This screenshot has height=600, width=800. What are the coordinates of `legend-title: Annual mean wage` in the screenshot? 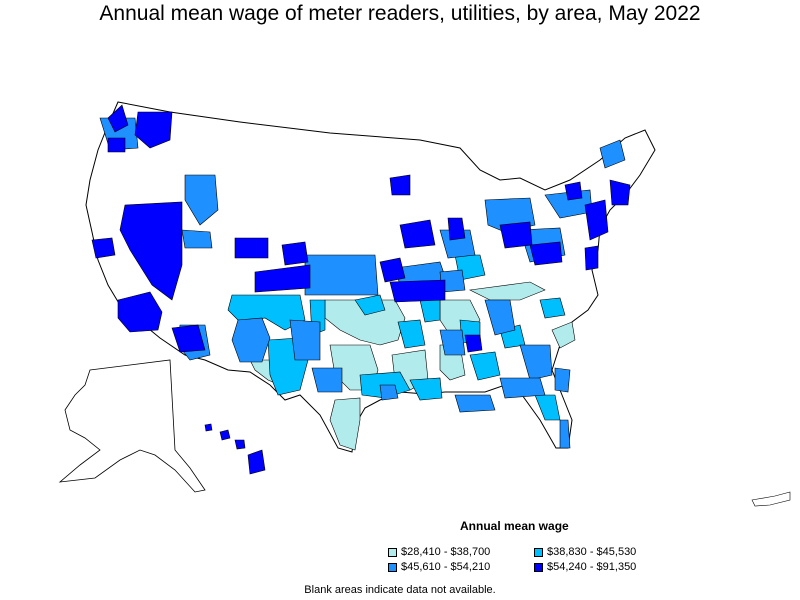 It's located at (514, 526).